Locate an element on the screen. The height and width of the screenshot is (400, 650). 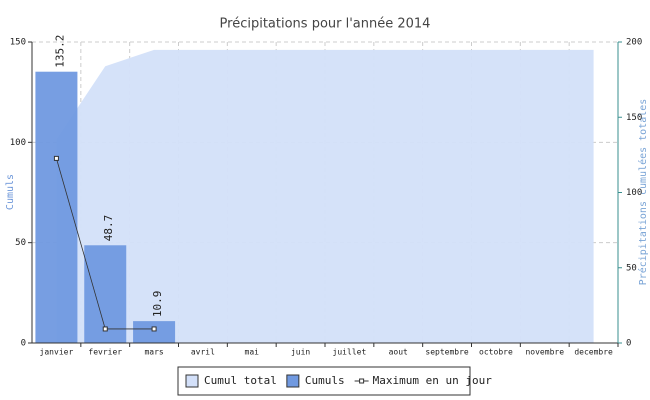
y-tick-label: 0 is located at coordinates (23, 344).